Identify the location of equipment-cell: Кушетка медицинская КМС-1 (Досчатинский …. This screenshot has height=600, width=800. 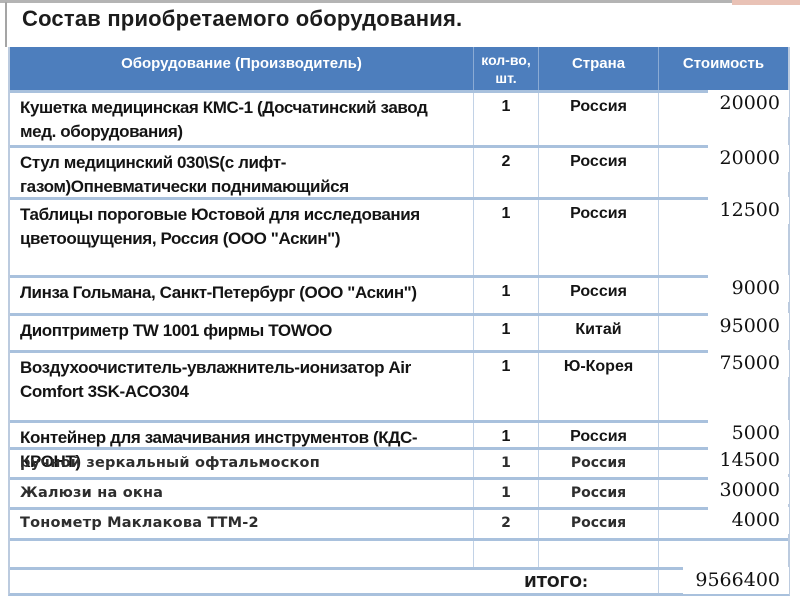
(224, 119).